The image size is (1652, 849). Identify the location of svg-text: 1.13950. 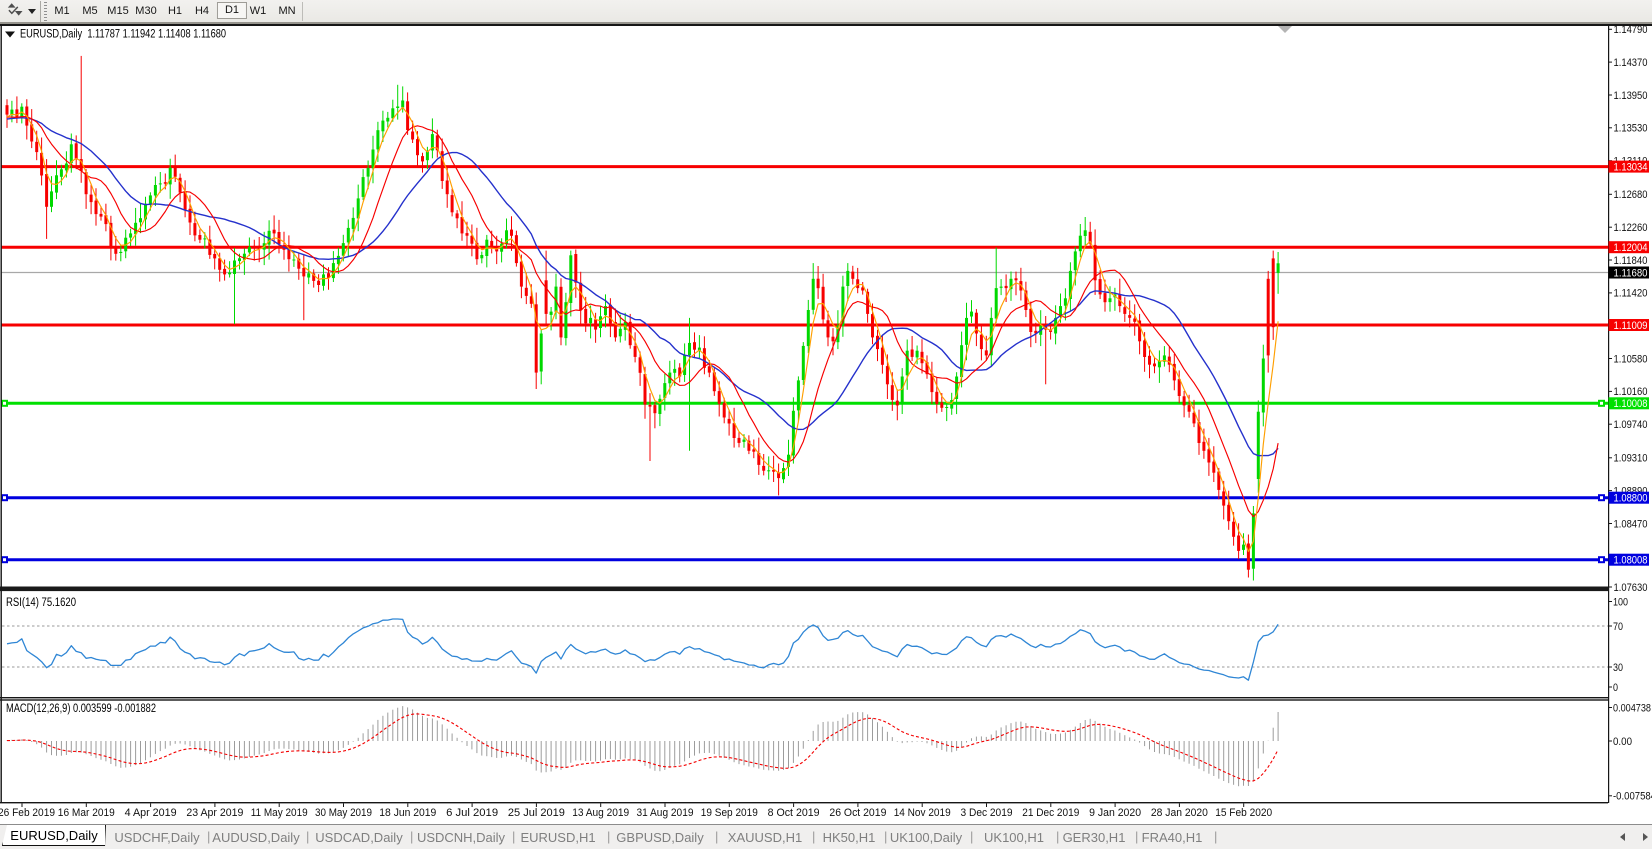
(1631, 96).